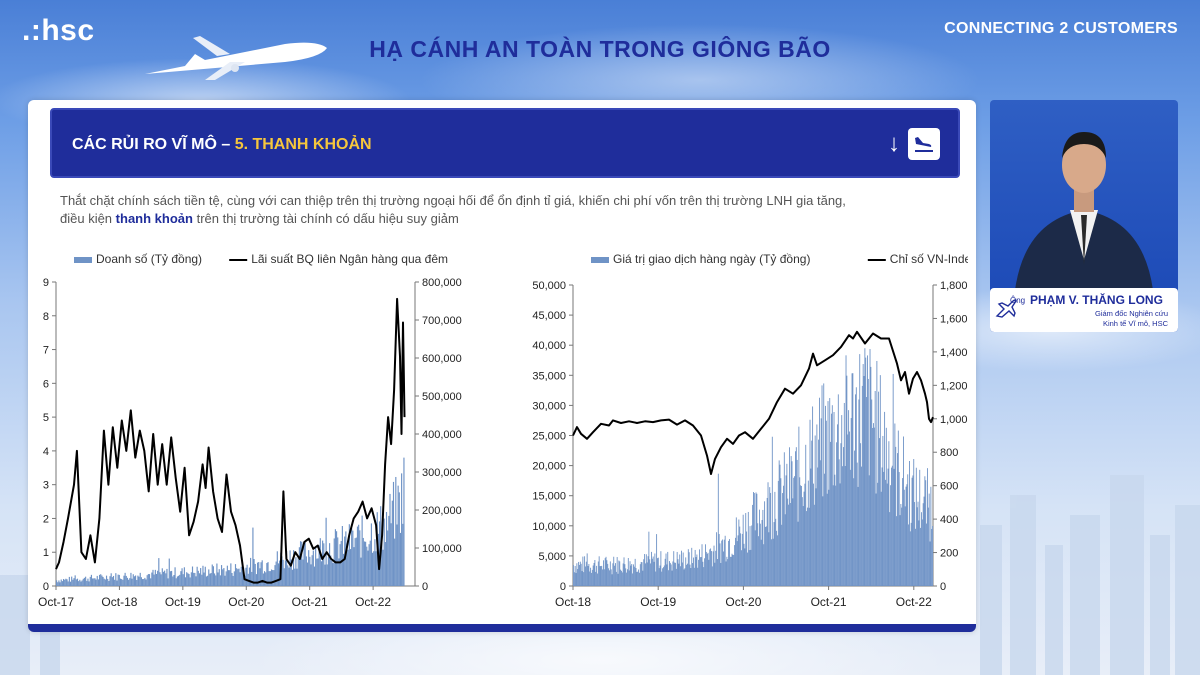 The width and height of the screenshot is (1200, 675). What do you see at coordinates (230, 521) in the screenshot?
I see `bar-series` at bounding box center [230, 521].